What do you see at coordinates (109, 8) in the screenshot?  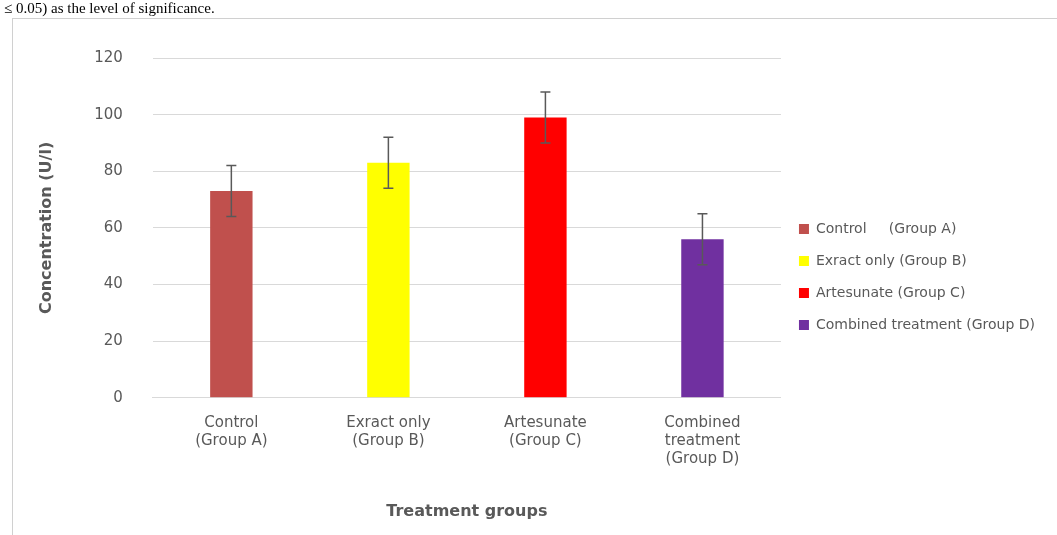 I see `text: ≤ 0.05) as the level of significance.` at bounding box center [109, 8].